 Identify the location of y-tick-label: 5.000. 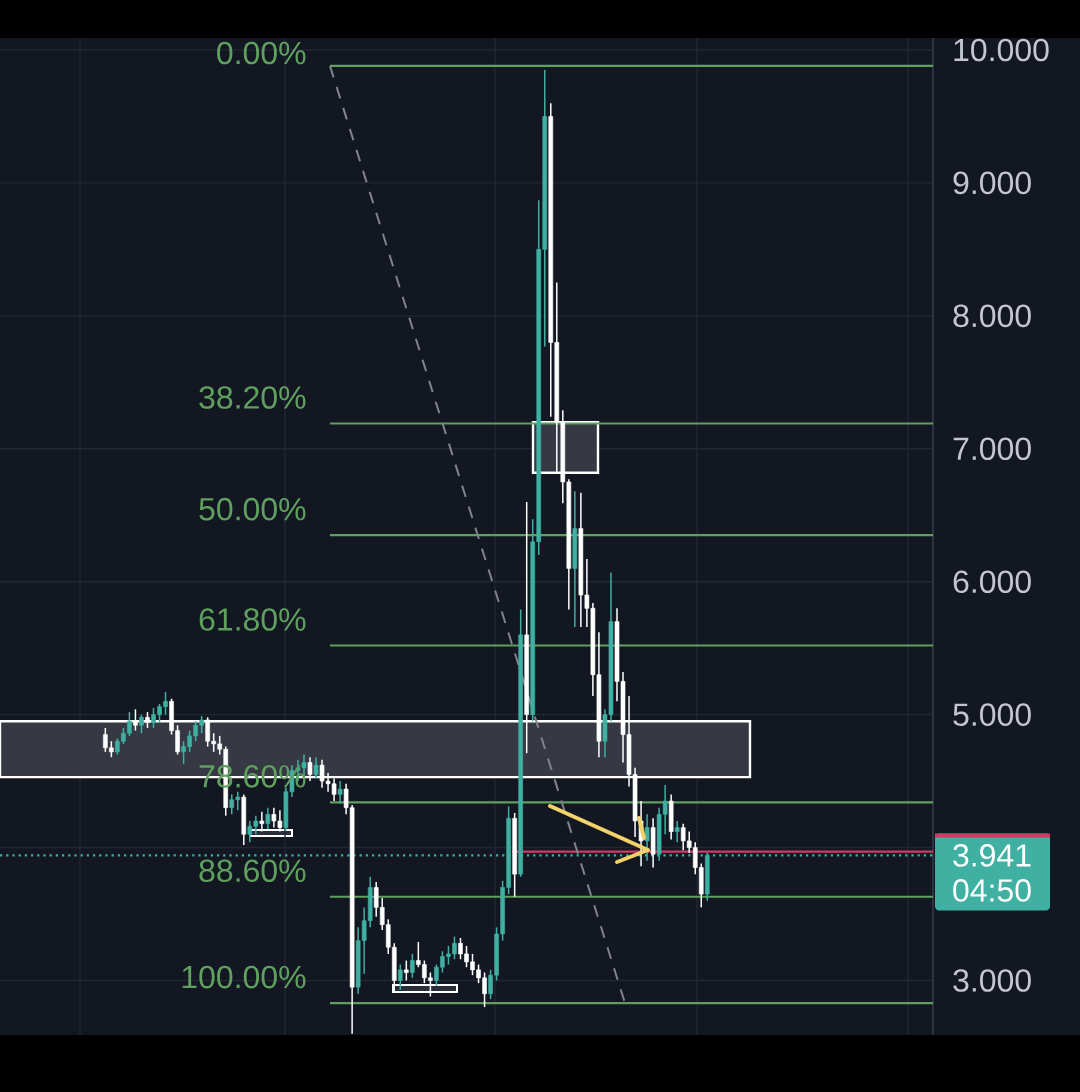
(992, 714).